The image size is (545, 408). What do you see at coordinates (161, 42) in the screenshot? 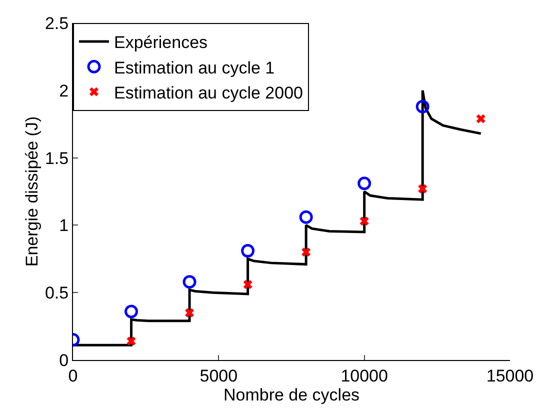
I see `legend-label: Expériences` at bounding box center [161, 42].